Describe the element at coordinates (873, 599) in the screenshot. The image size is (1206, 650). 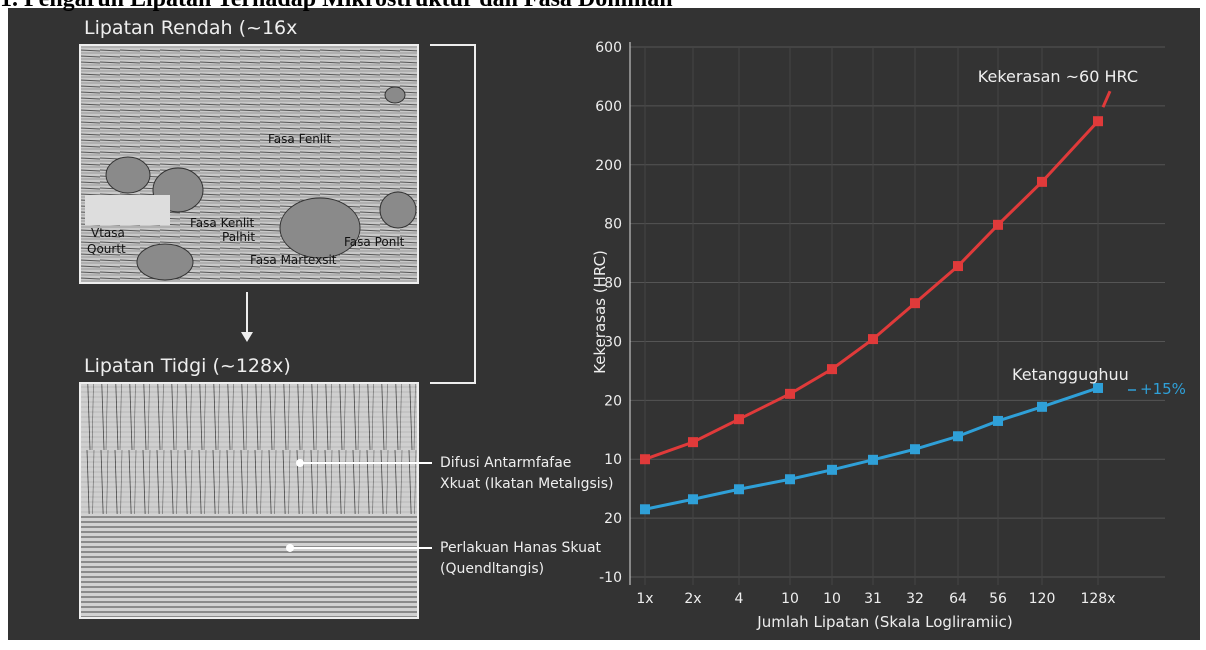
I see `x-tick-label: 31` at that location.